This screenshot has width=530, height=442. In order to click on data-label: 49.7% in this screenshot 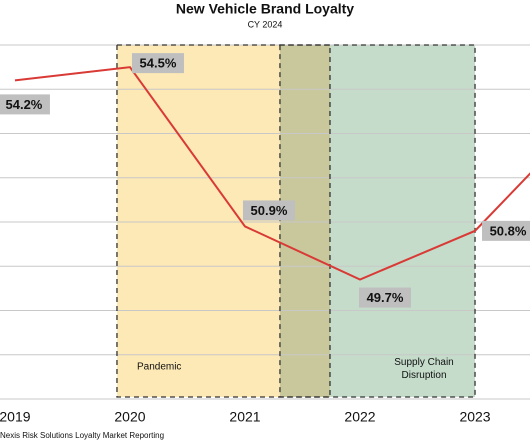, I will do `click(385, 297)`.